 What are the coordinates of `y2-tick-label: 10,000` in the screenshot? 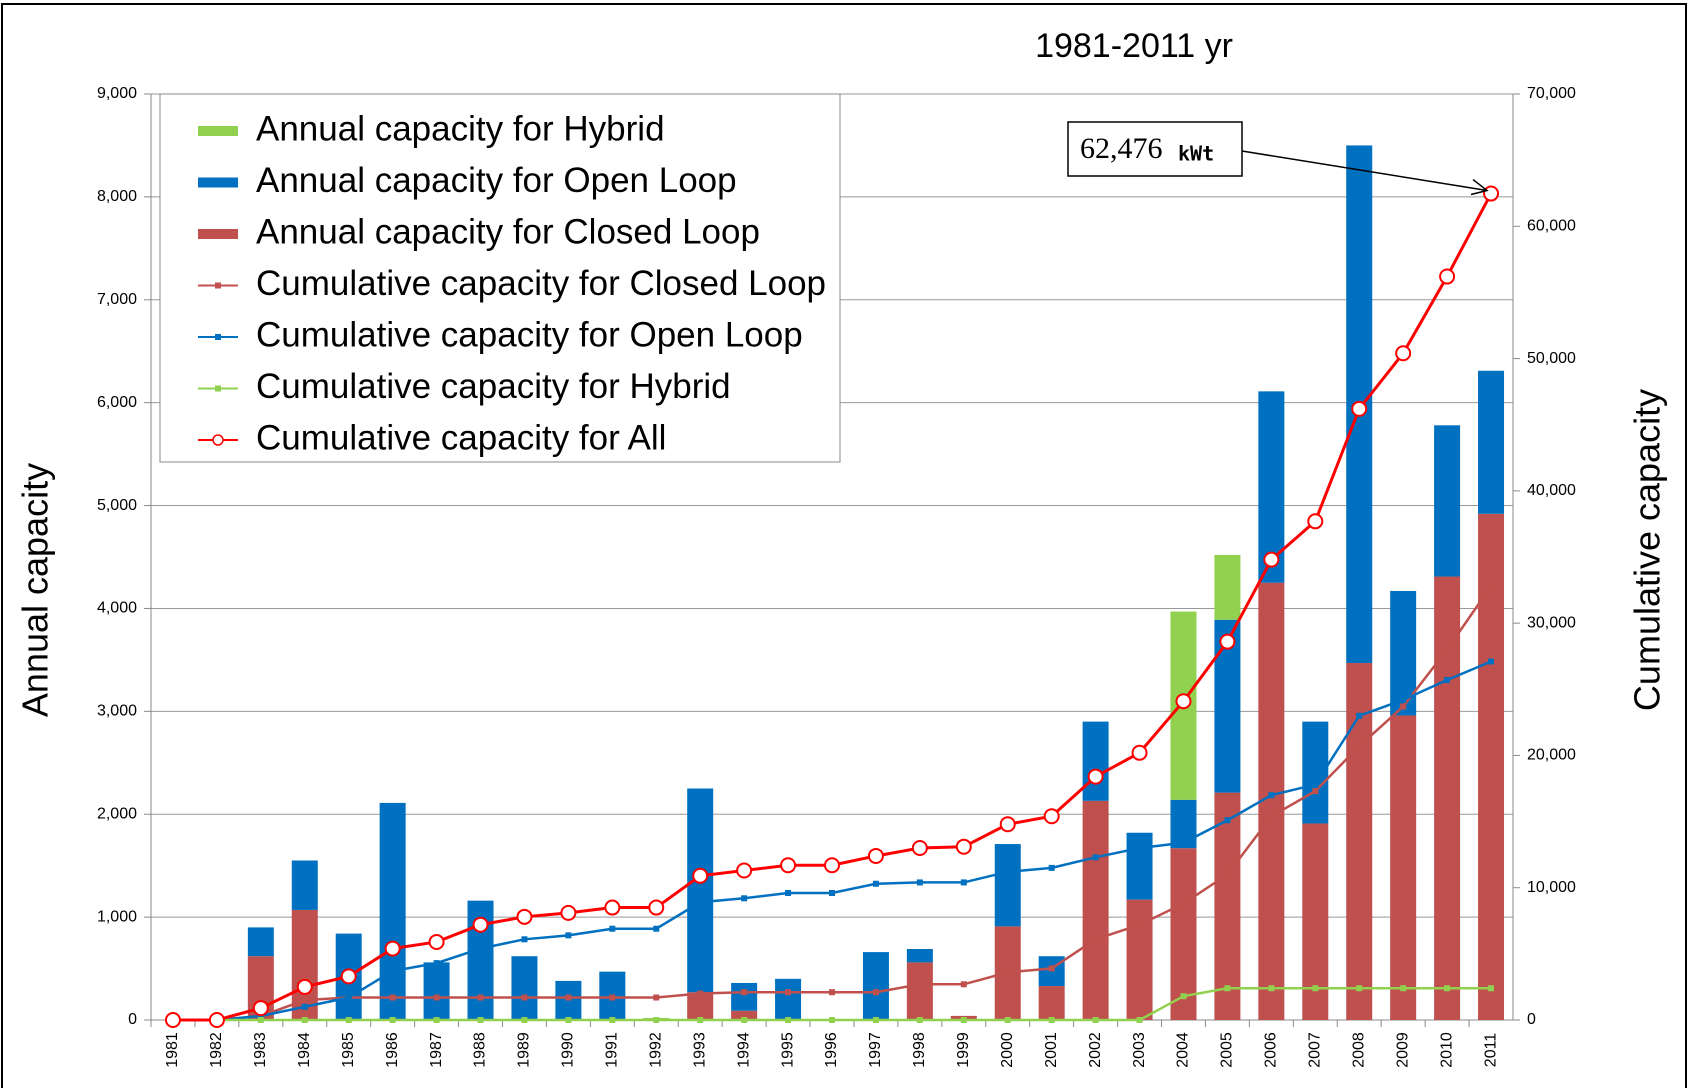 It's located at (1551, 887).